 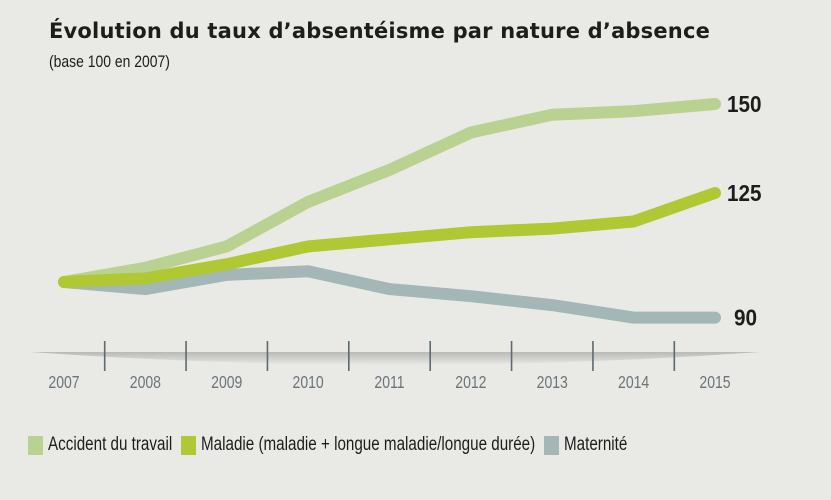 I want to click on x-tick-label: 2009, so click(x=226, y=382).